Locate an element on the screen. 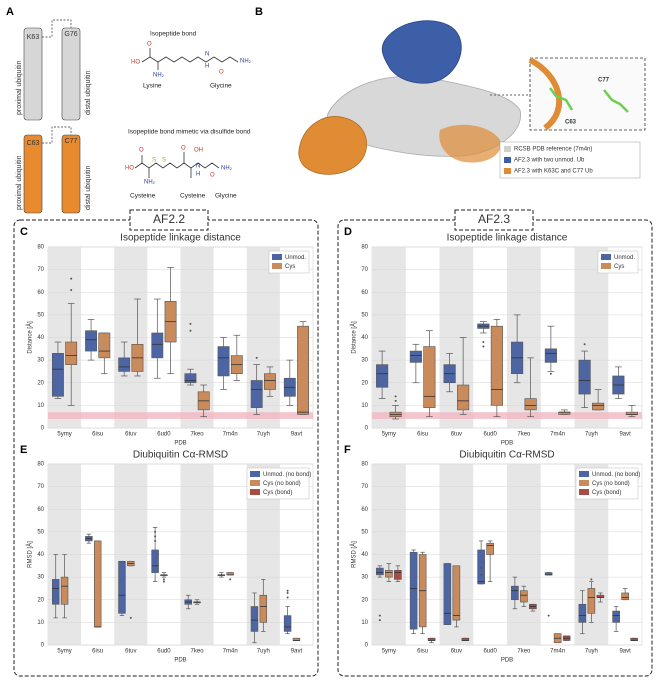 This screenshot has width=659, height=680. legend-text: Unmod. (no bond) is located at coordinates (616, 475).